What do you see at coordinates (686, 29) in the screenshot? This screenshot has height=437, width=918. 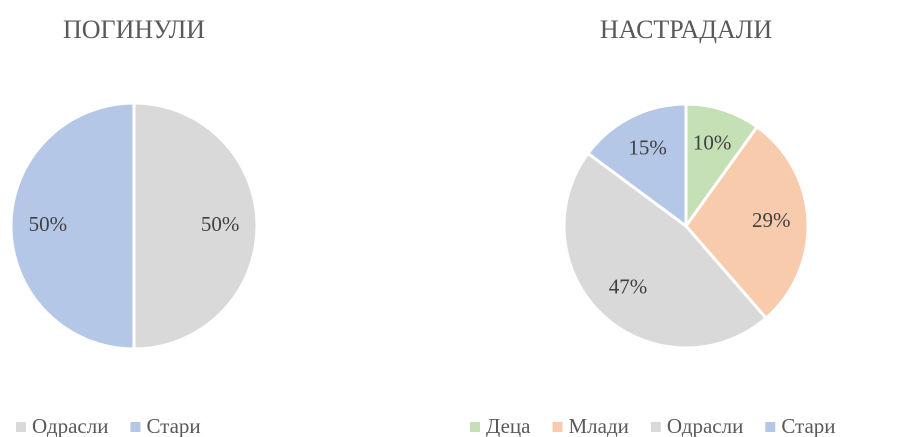 I see `chart-title: НАСТРАДАЛИ` at bounding box center [686, 29].